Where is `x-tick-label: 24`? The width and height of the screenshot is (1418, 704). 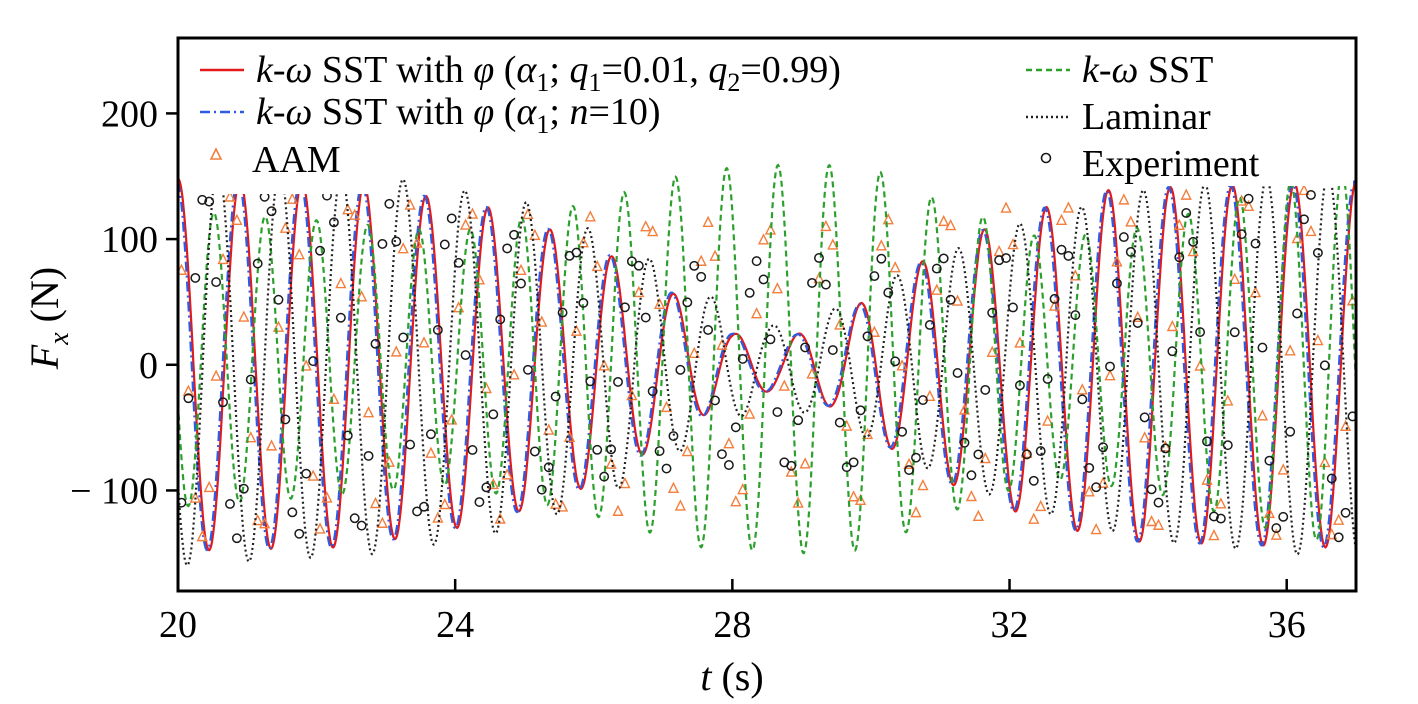 x-tick-label: 24 is located at coordinates (455, 625).